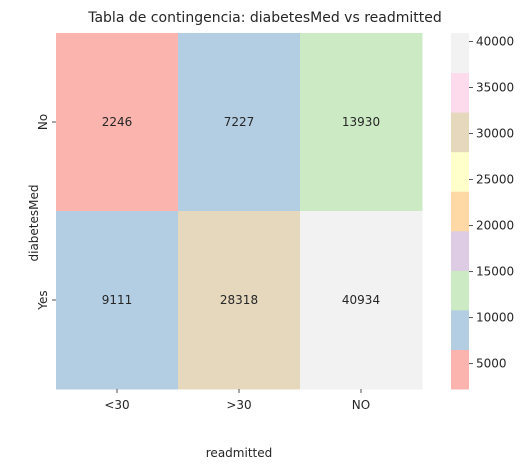  I want to click on cell-value-label: 9111, so click(117, 300).